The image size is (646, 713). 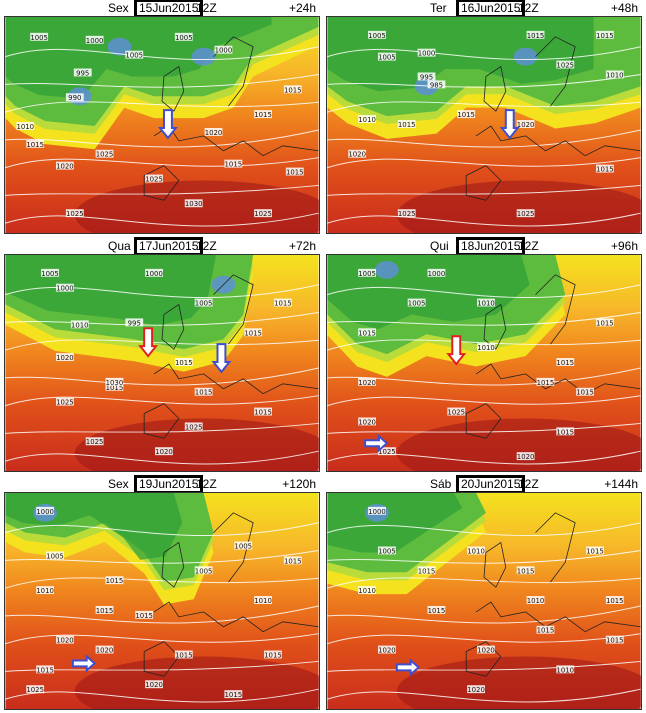 What do you see at coordinates (236, 617) in the screenshot?
I see `coastline` at bounding box center [236, 617].